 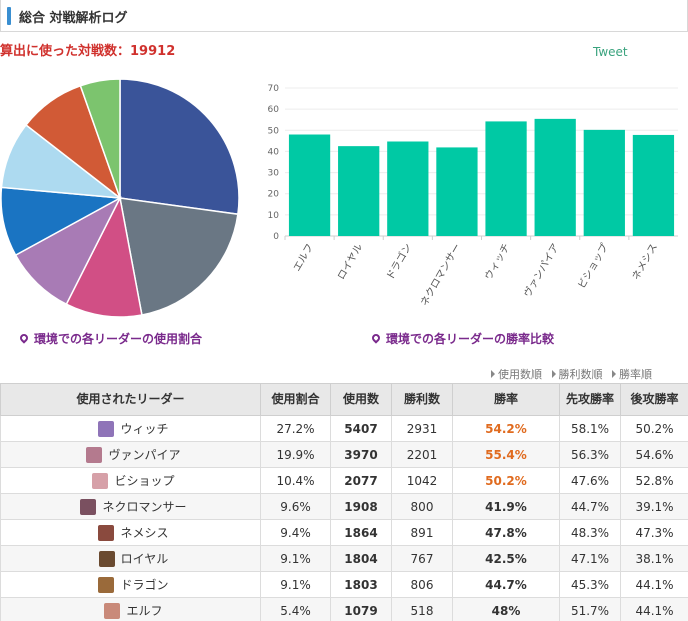 What do you see at coordinates (516, 374) in the screenshot?
I see `sort-by-uses: 使用数順` at bounding box center [516, 374].